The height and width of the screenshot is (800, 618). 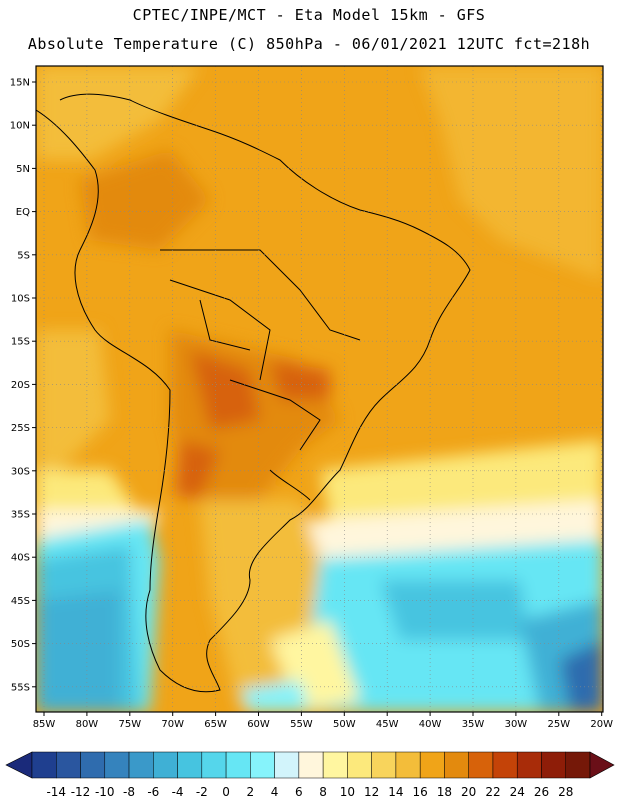 I want to click on lat-label: 40S, so click(x=20, y=558).